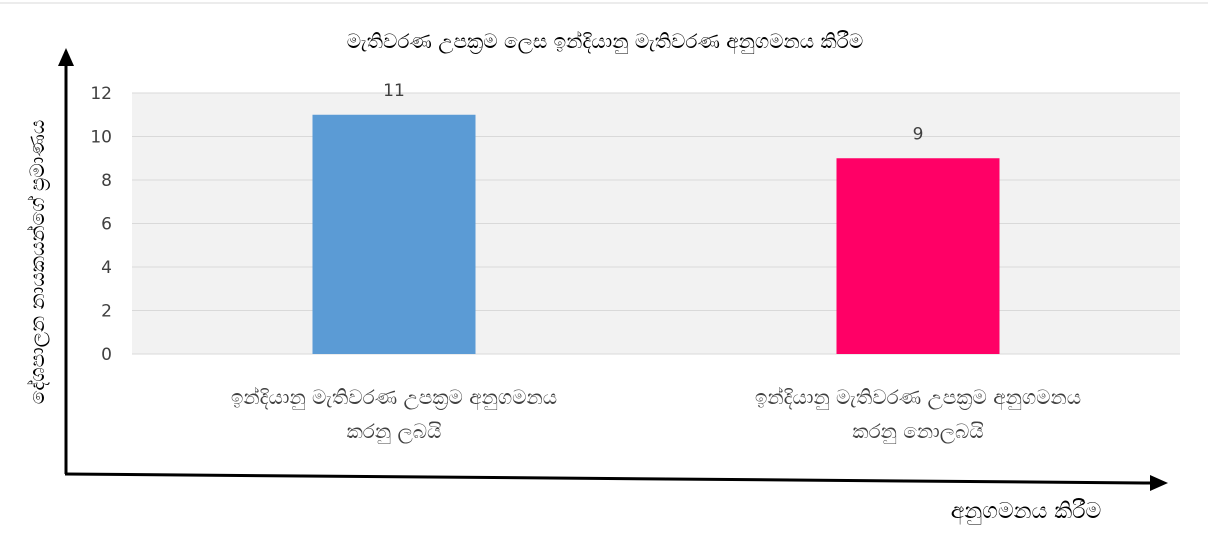 The height and width of the screenshot is (534, 1208). What do you see at coordinates (38, 262) in the screenshot?
I see `y-axis-label: දේශපාලන නායකයන්ගේ ප්‍රමාණය` at bounding box center [38, 262].